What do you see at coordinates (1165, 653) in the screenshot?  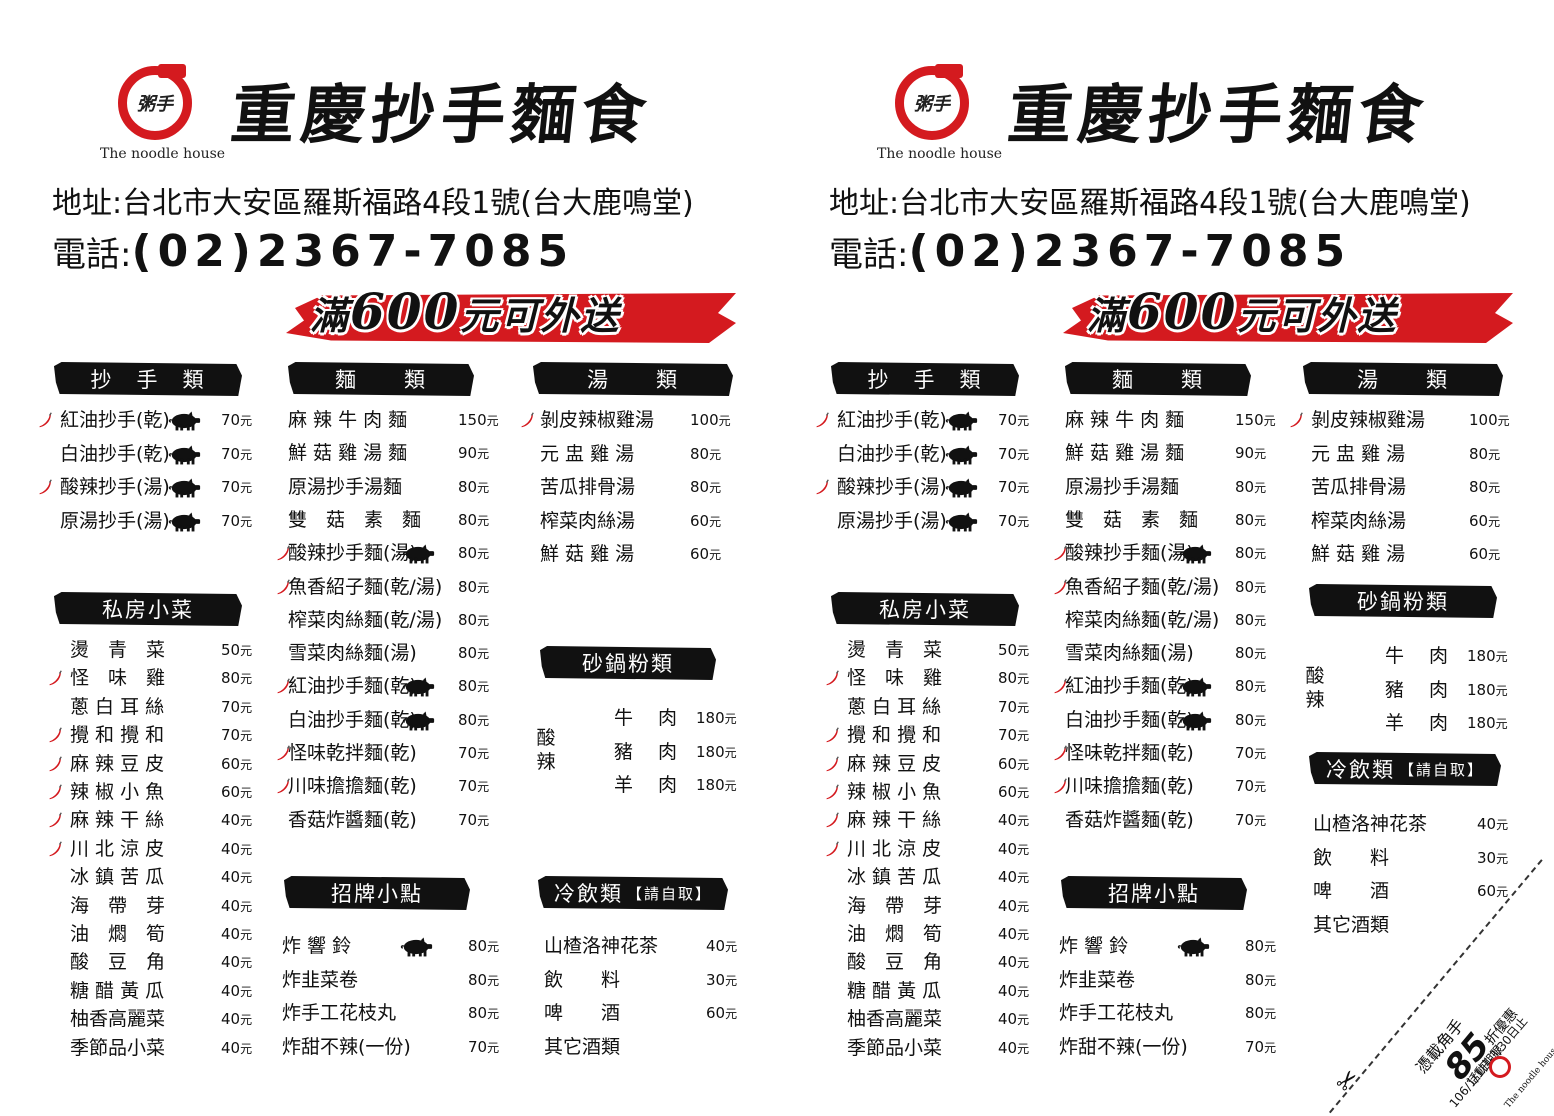 I see `menu-item-row: 雪菜肉絲麵(湯) 80元` at bounding box center [1165, 653].